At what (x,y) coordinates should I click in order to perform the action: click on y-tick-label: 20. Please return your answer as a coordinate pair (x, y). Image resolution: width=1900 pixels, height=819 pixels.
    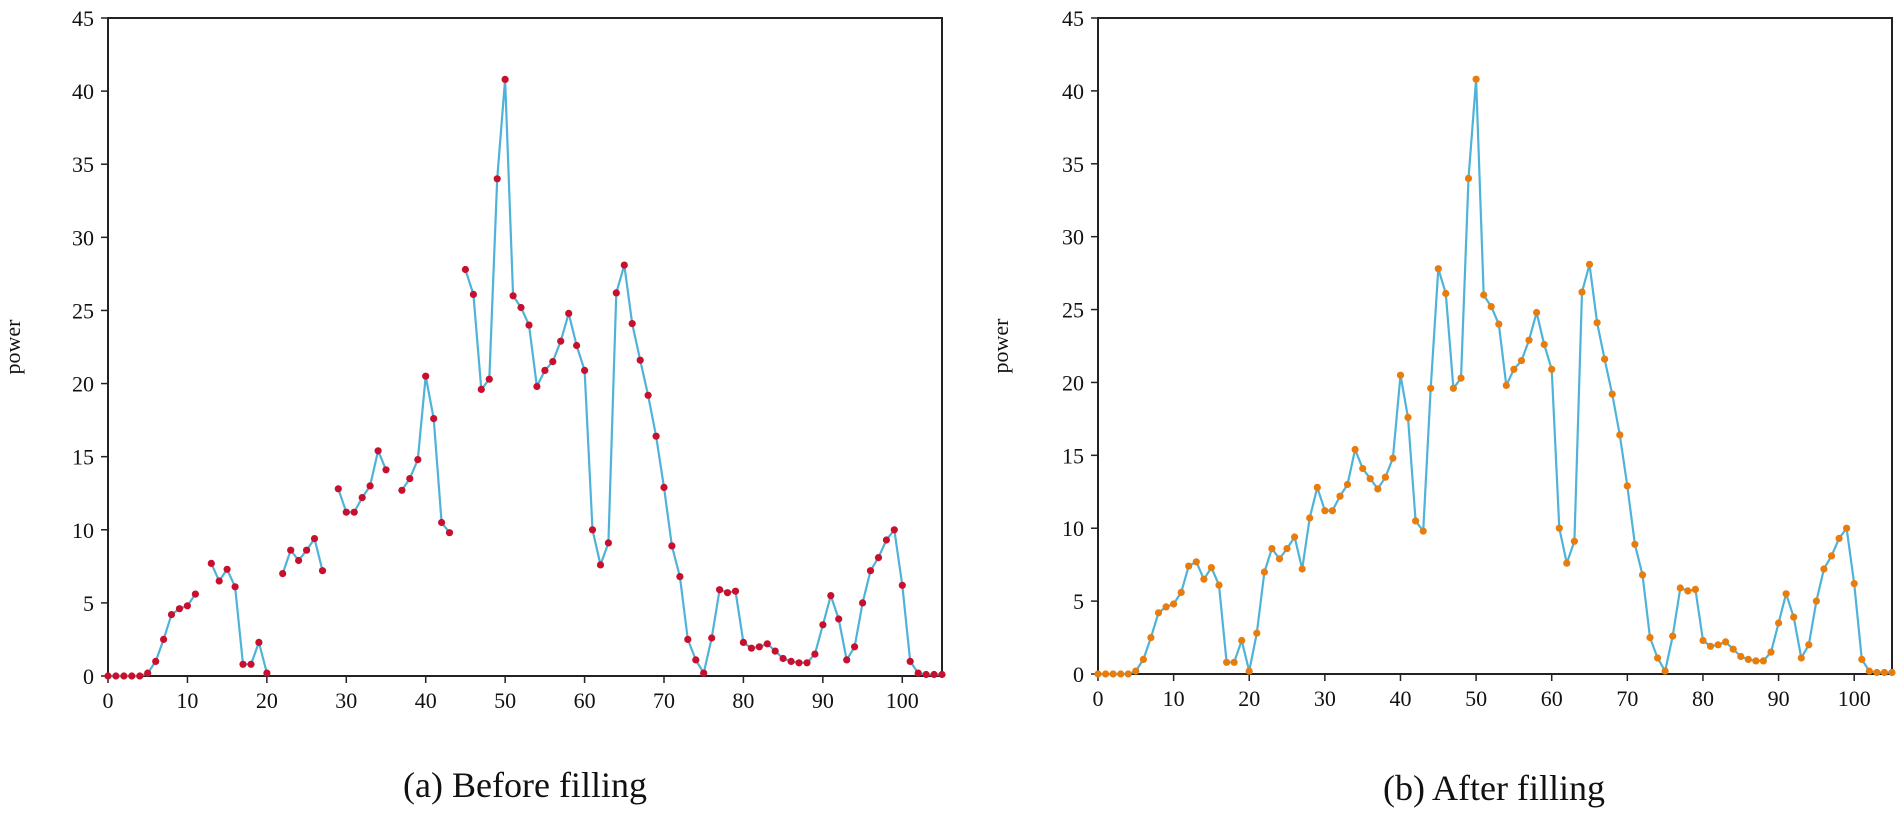
    Looking at the image, I should click on (1073, 382).